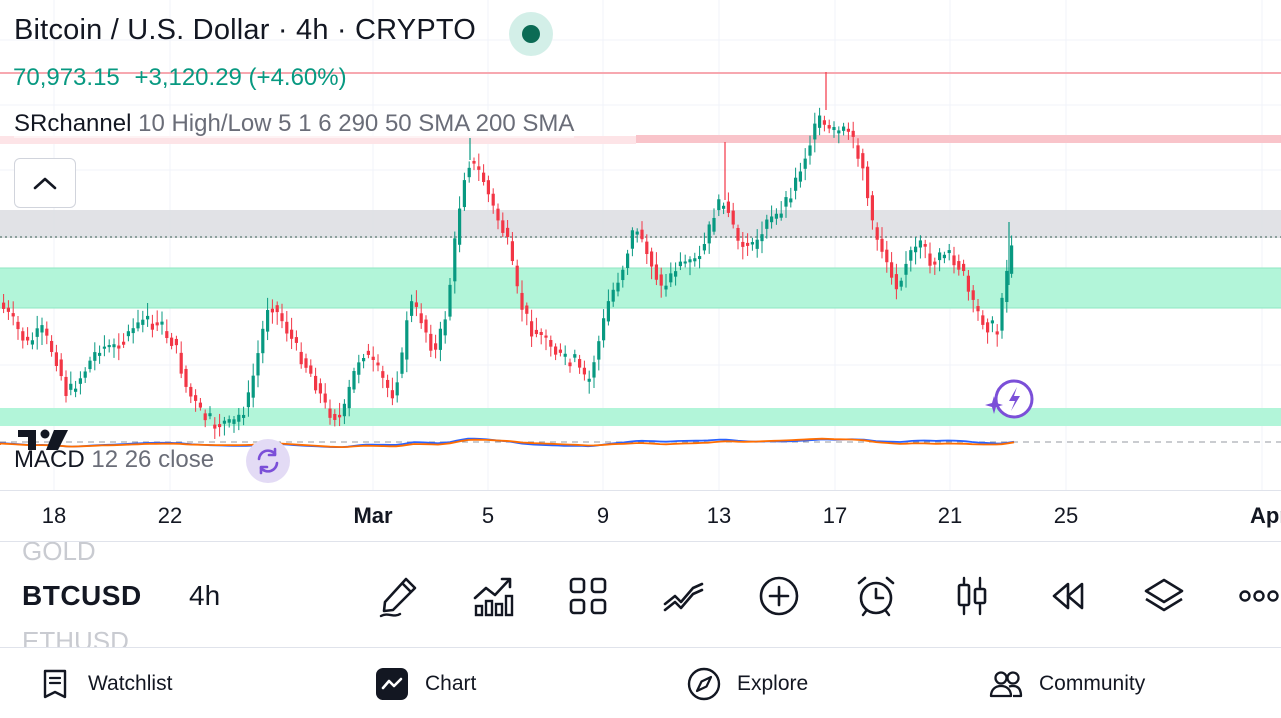  I want to click on time-axis-label: 25, so click(1066, 515).